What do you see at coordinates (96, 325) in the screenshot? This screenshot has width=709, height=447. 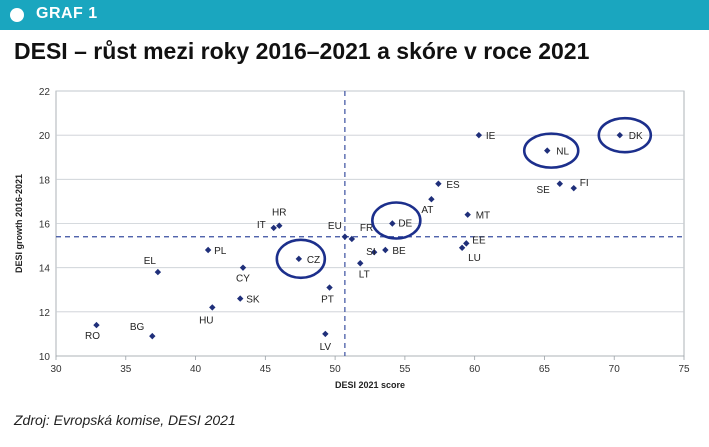 I see `point-marker-ro` at bounding box center [96, 325].